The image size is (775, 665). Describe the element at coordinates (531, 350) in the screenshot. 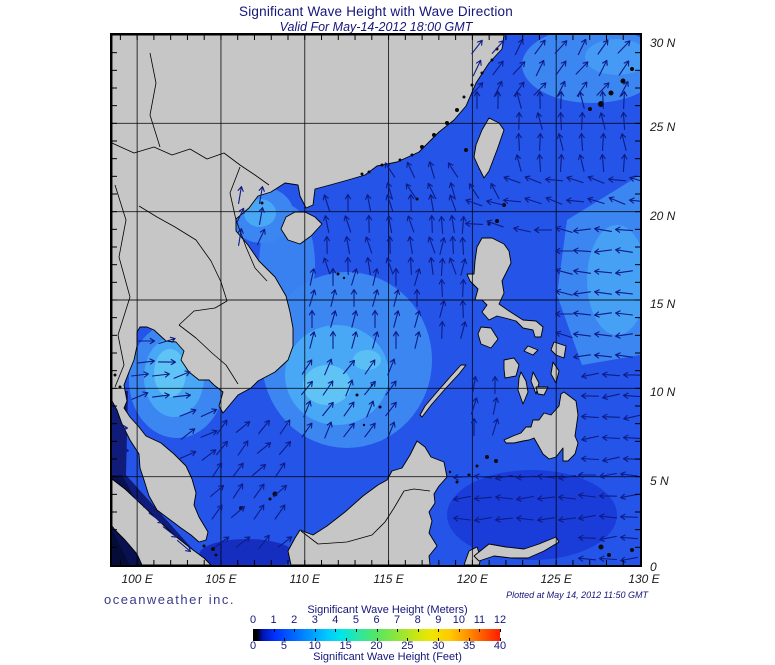

I see `land-masbate` at that location.